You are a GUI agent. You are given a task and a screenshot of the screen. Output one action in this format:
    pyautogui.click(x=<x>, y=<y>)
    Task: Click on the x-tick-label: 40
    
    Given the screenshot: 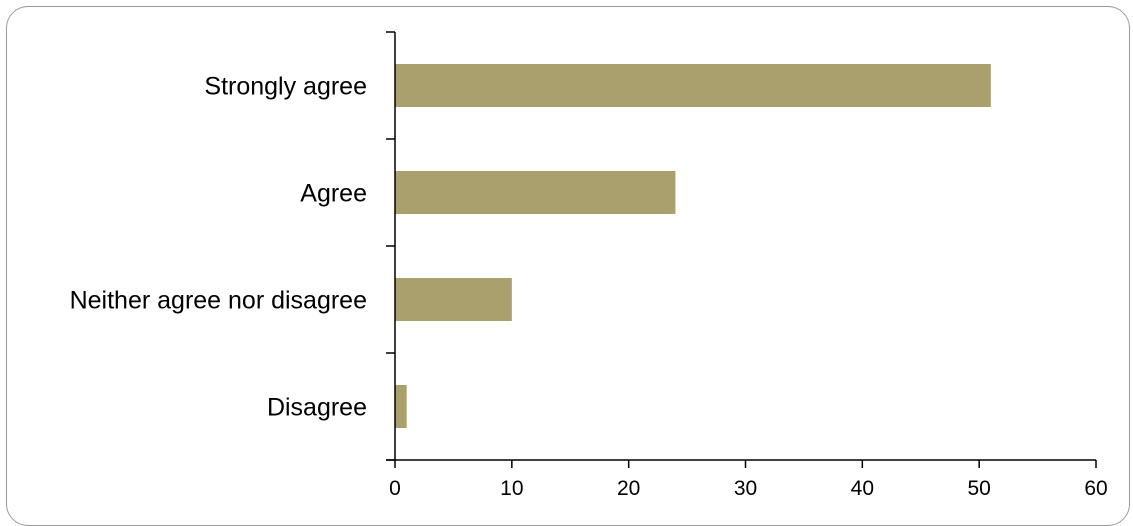 What is the action you would take?
    pyautogui.click(x=862, y=488)
    